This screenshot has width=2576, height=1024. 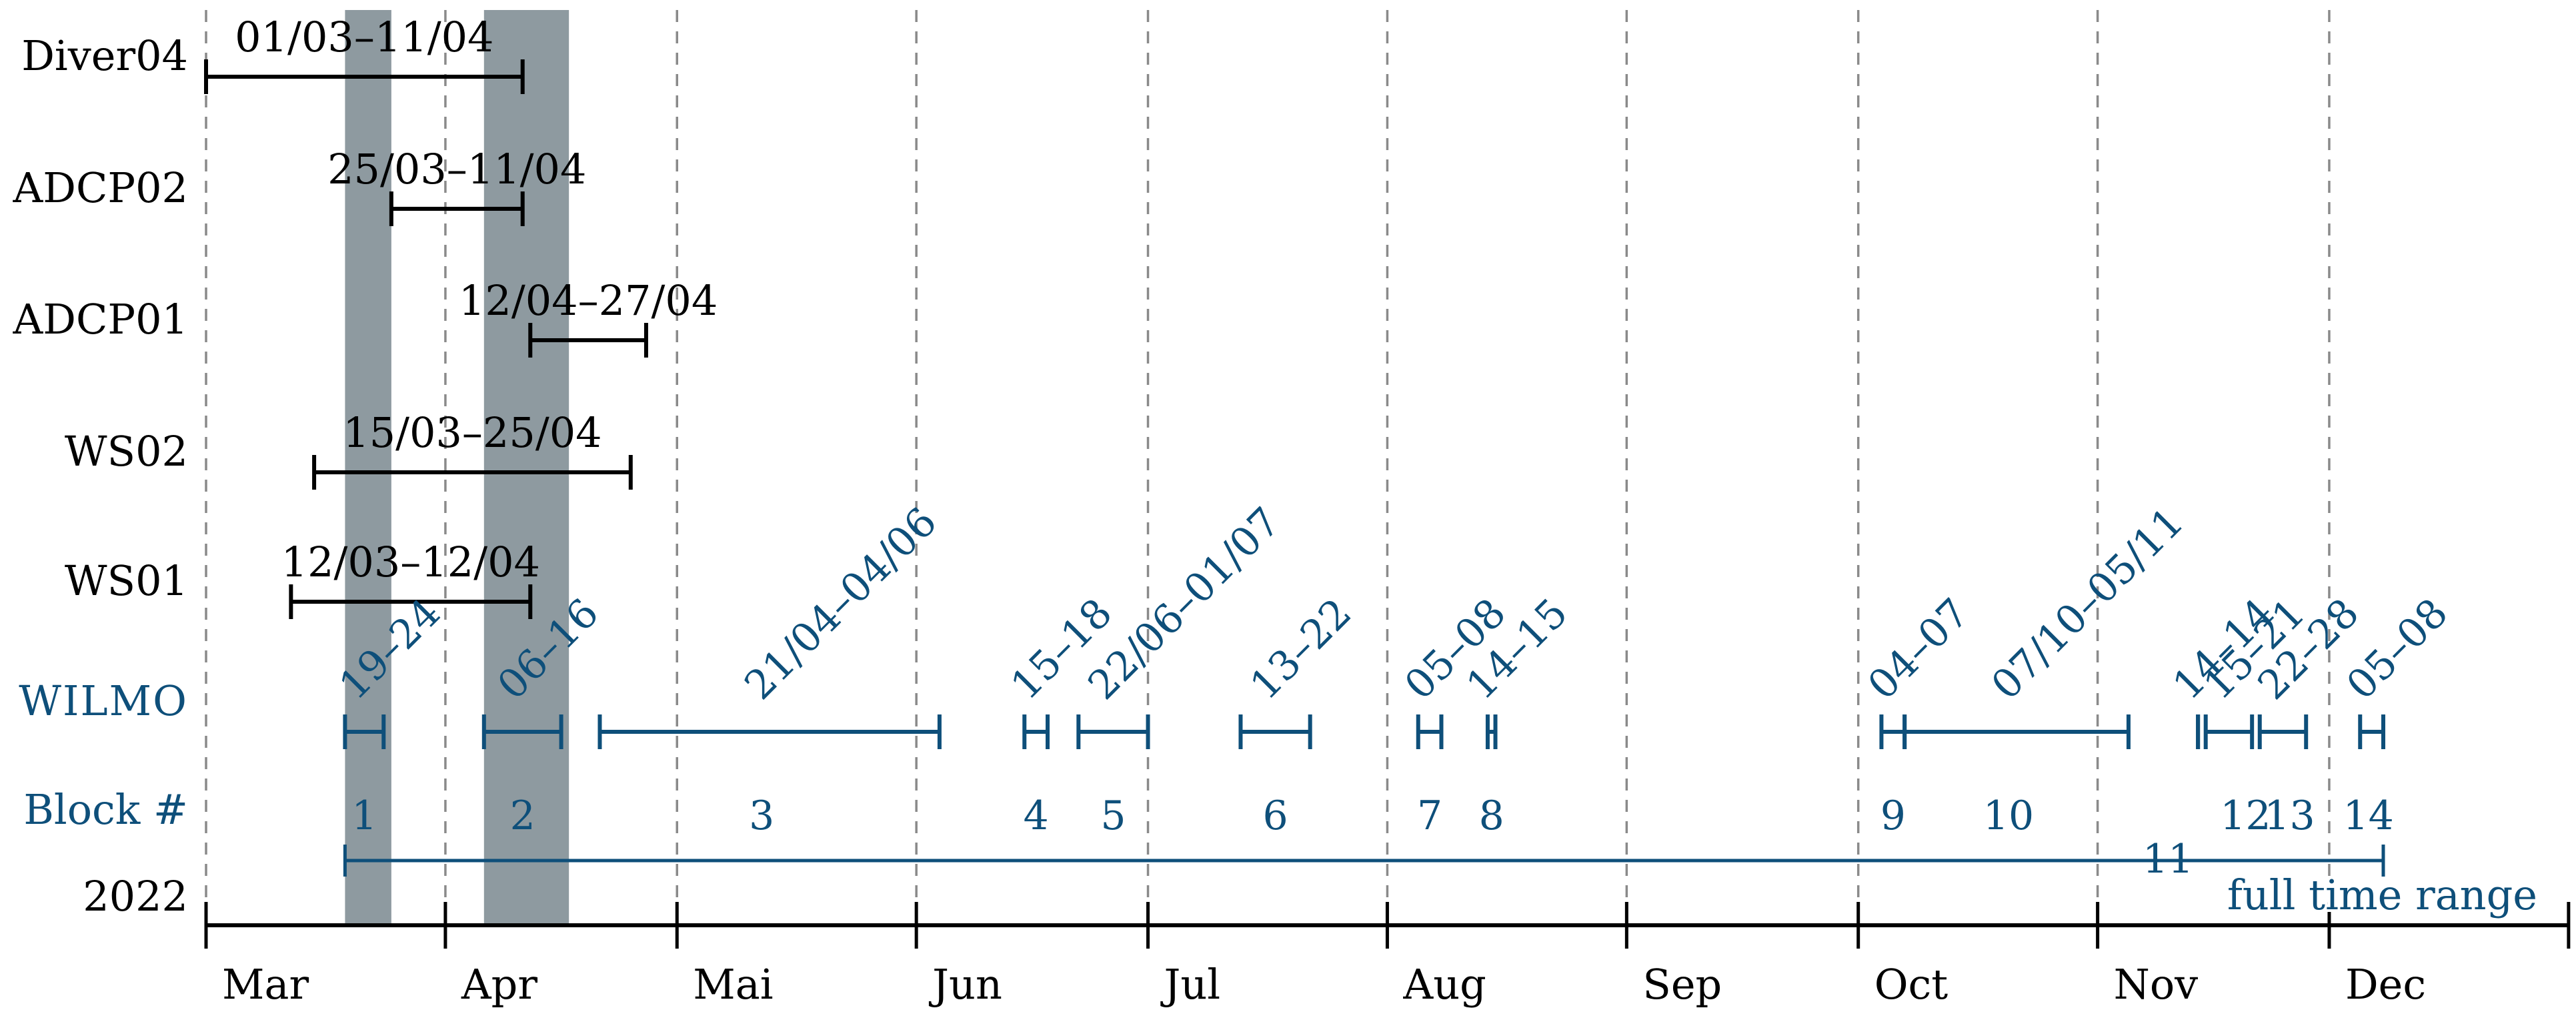 What do you see at coordinates (1190, 984) in the screenshot?
I see `x-tick-label-jul: Jul` at bounding box center [1190, 984].